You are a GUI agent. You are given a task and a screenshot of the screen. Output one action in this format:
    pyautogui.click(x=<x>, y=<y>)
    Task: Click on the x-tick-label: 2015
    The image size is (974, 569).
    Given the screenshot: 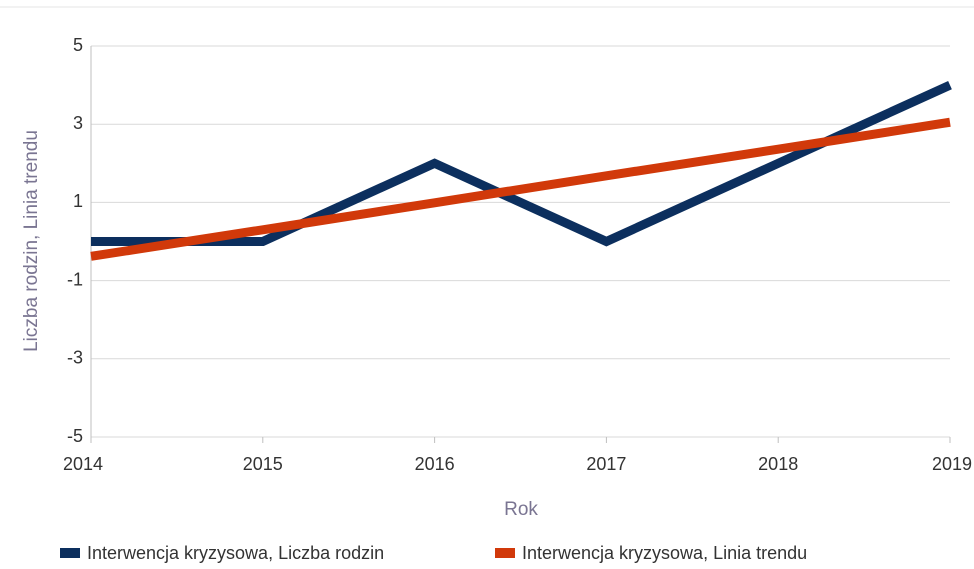 What is the action you would take?
    pyautogui.click(x=263, y=464)
    